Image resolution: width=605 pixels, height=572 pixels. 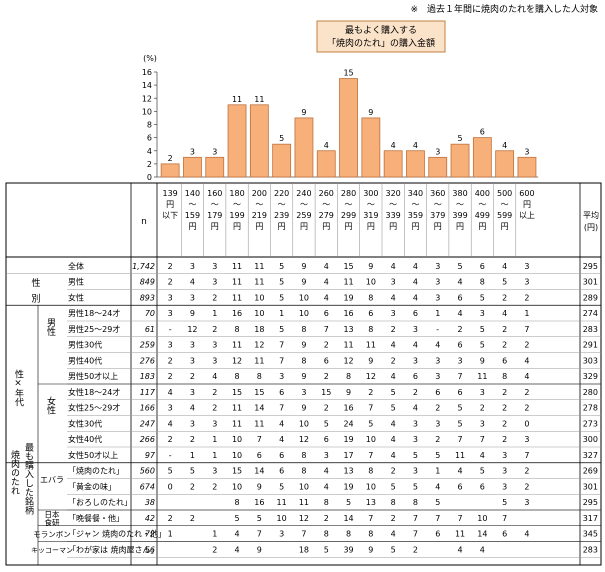 What do you see at coordinates (50, 406) in the screenshot?
I see `group-label-female: 女性` at bounding box center [50, 406].